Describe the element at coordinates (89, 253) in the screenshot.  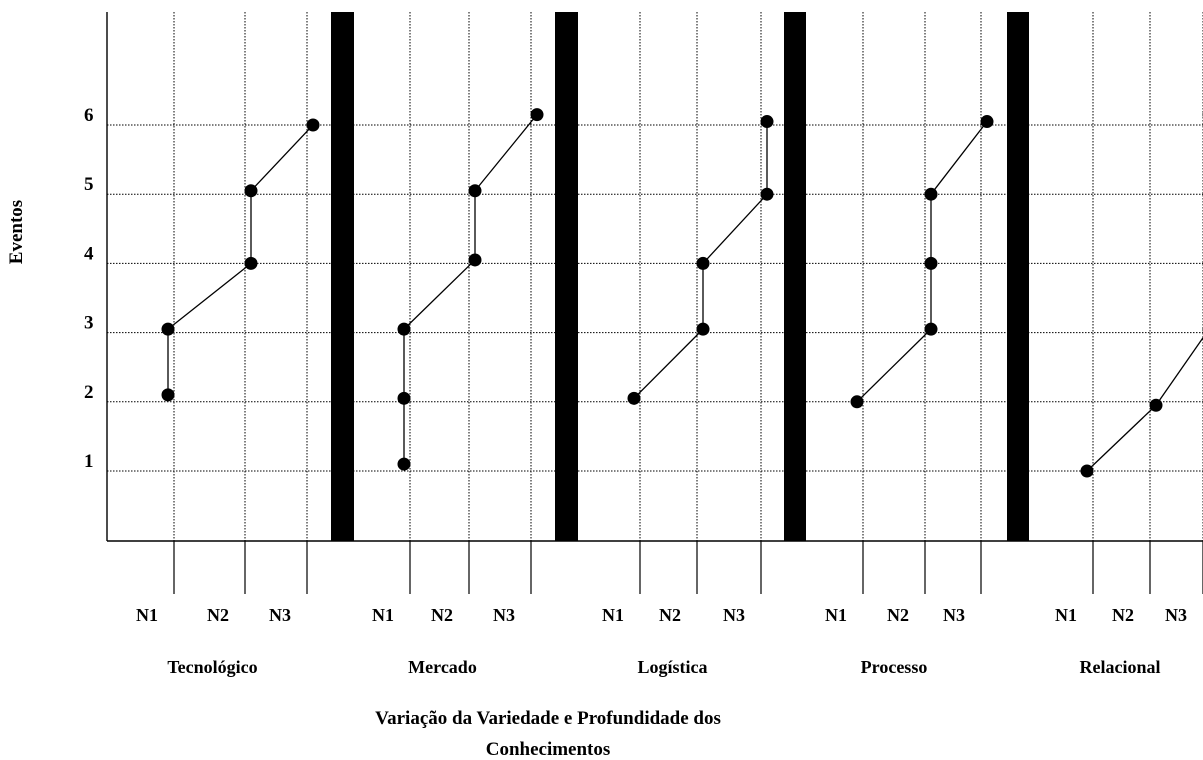
I see `y-tick-label: 4` at that location.